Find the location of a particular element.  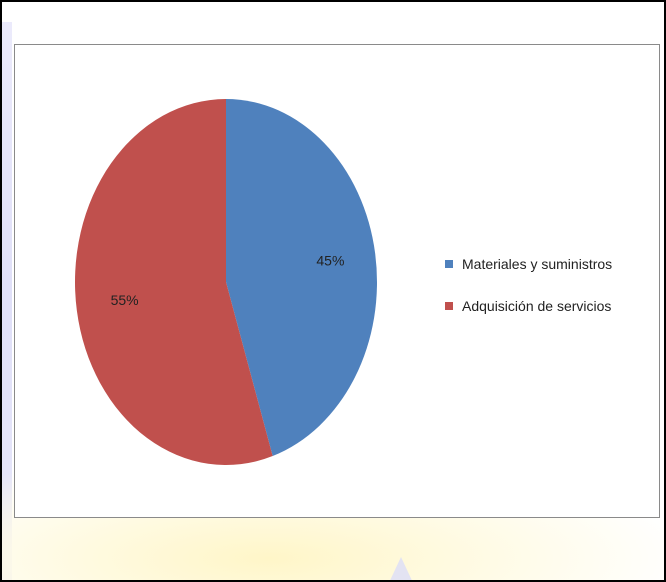

legend-swatch-adquisicion is located at coordinates (449, 306).